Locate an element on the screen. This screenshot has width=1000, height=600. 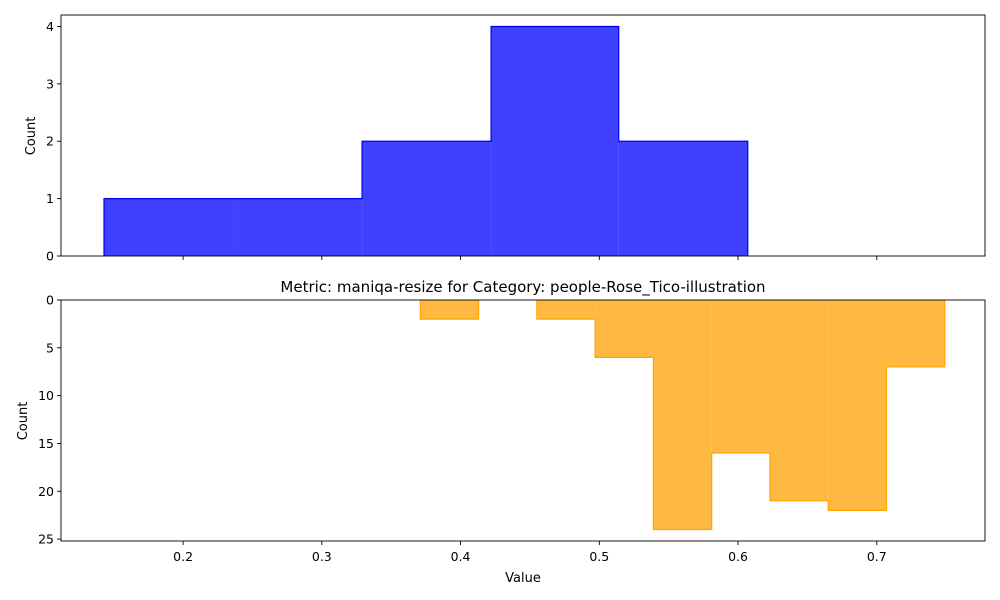
bottom-y-tick-label: 10 is located at coordinates (46, 395).